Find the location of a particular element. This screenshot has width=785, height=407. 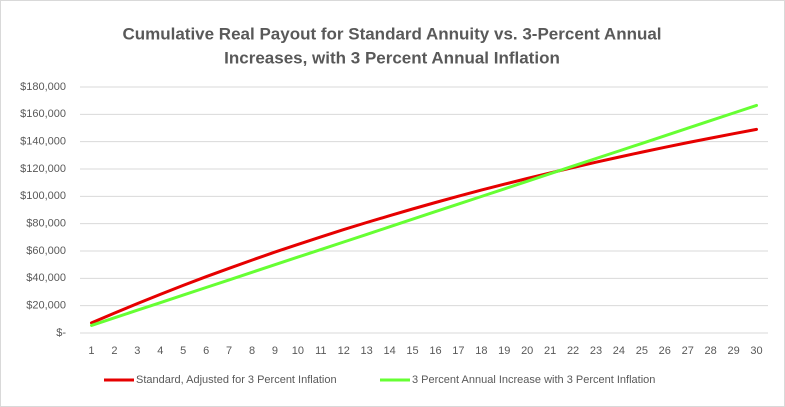

x-tick-label: 21 is located at coordinates (550, 351).